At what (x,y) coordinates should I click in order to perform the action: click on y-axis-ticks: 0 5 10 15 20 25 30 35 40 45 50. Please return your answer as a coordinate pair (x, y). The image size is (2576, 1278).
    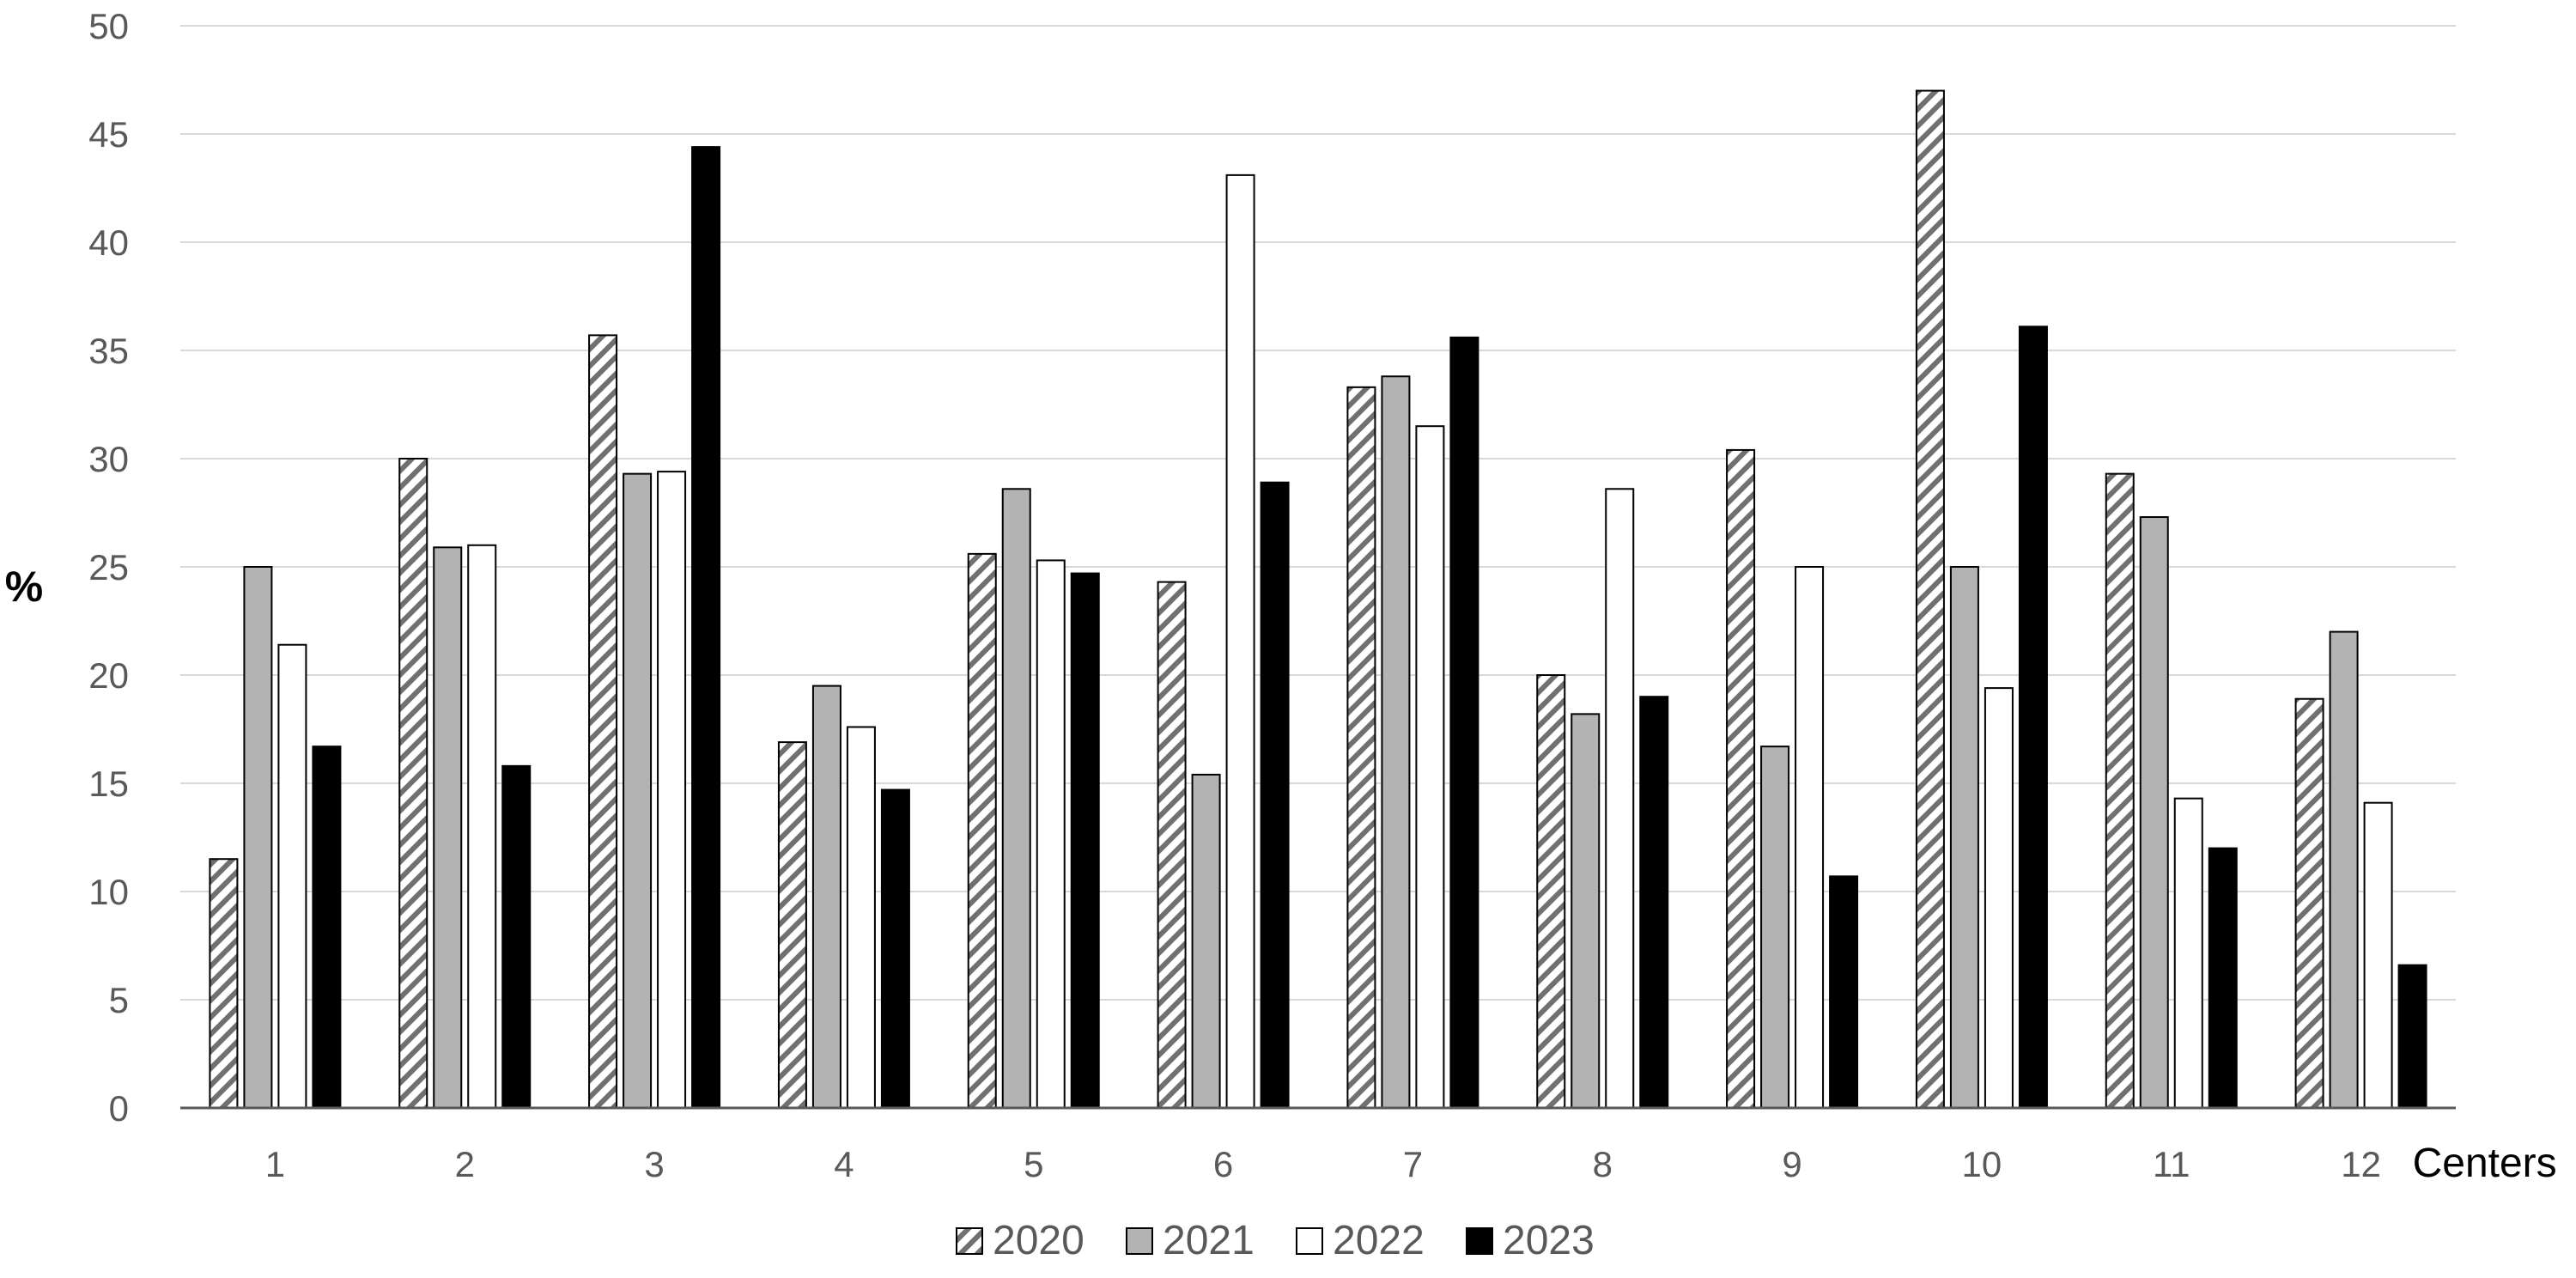
    Looking at the image, I should click on (109, 567).